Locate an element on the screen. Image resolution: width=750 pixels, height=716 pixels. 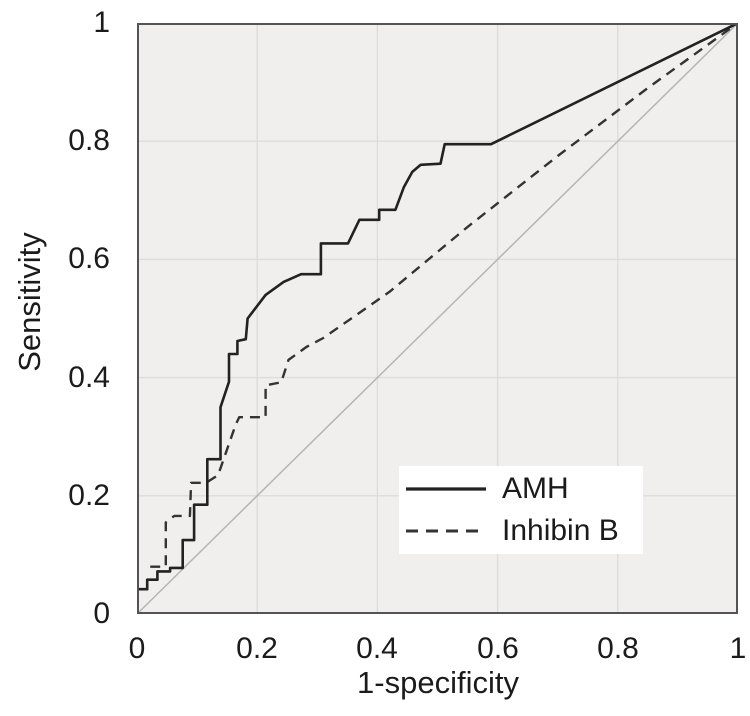
x-axis-title: 1-specificity is located at coordinates (438, 682).